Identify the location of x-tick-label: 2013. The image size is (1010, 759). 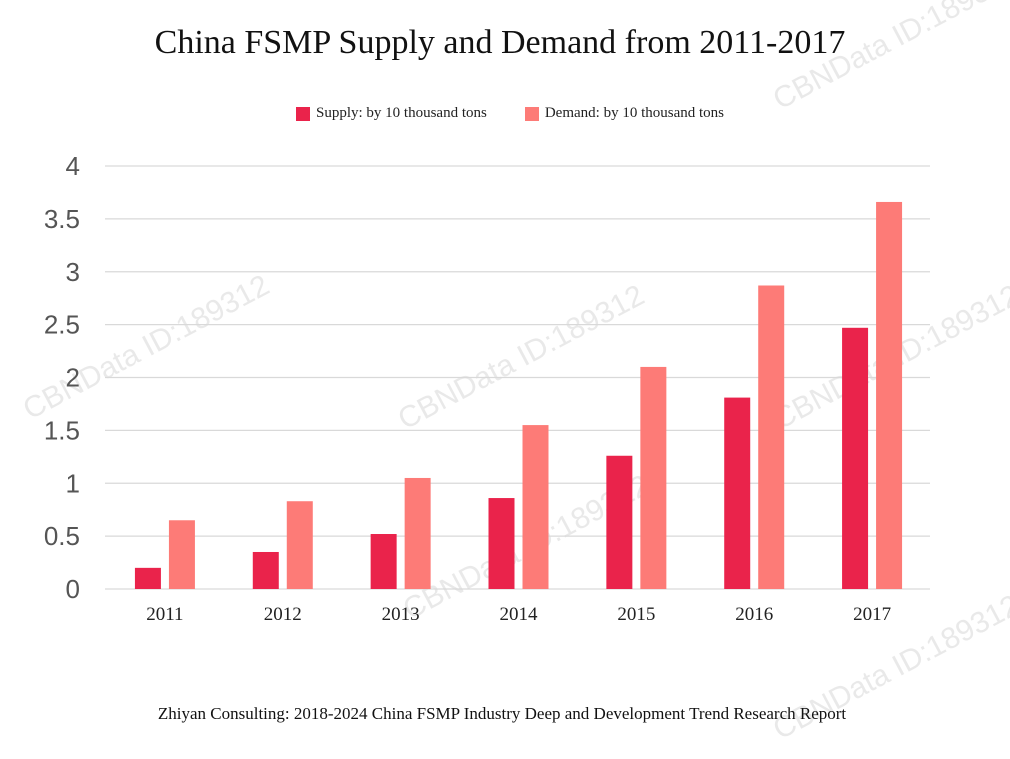
(401, 614).